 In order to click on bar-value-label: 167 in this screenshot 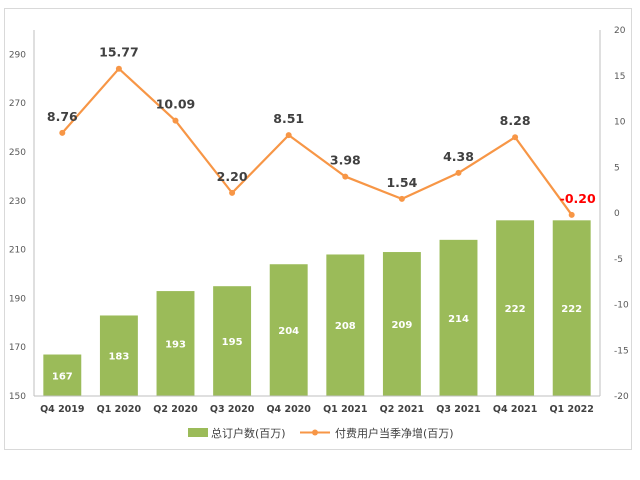, I will do `click(62, 376)`.